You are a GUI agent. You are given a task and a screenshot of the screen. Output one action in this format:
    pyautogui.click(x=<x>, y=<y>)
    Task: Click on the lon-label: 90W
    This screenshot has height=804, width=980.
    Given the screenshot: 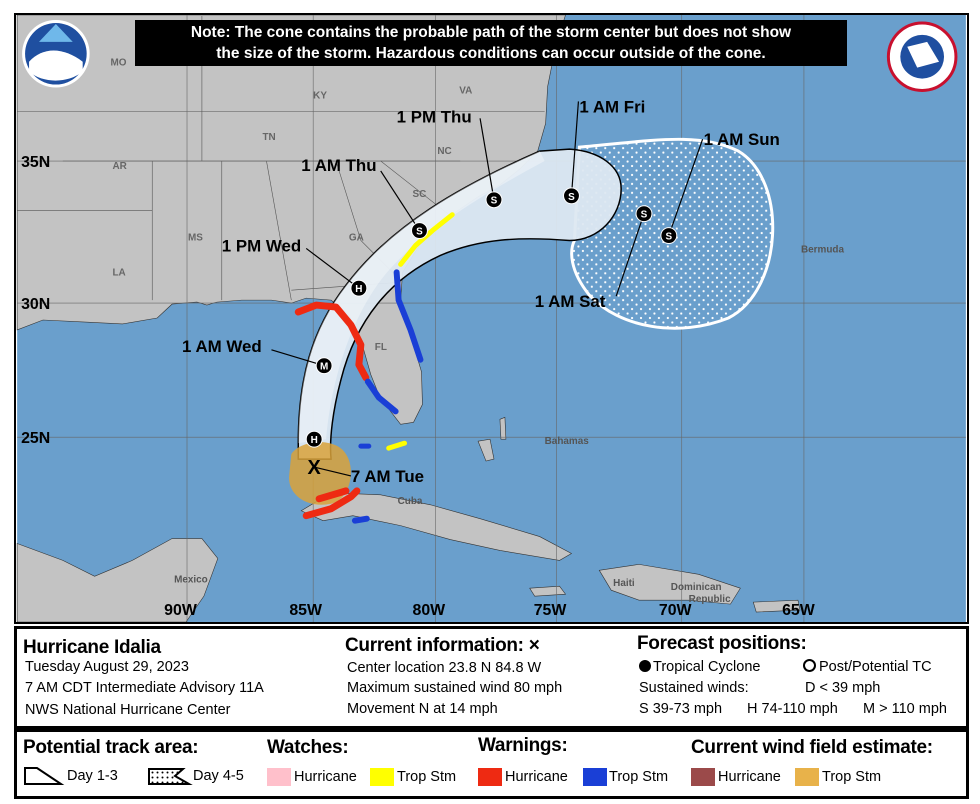 What is the action you would take?
    pyautogui.click(x=180, y=610)
    